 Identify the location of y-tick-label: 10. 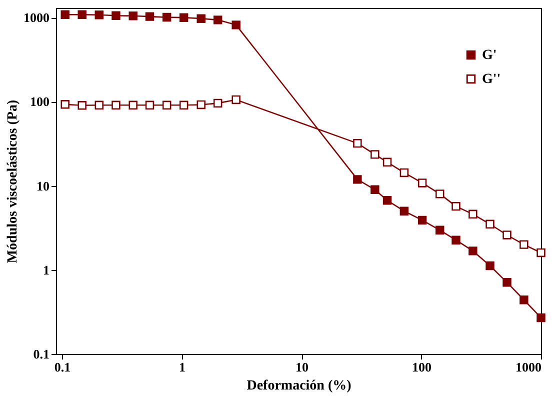
(43, 186).